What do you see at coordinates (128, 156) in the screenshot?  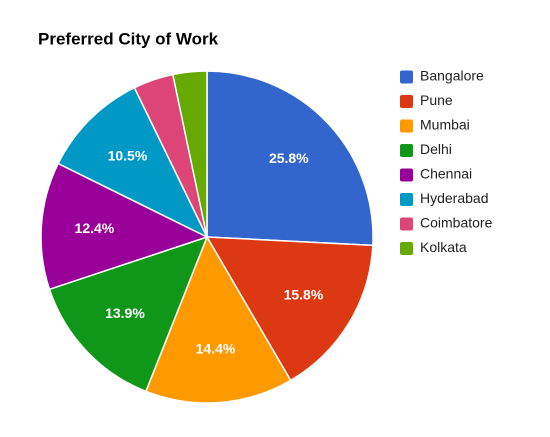 I see `slice-label: 10.5%` at bounding box center [128, 156].